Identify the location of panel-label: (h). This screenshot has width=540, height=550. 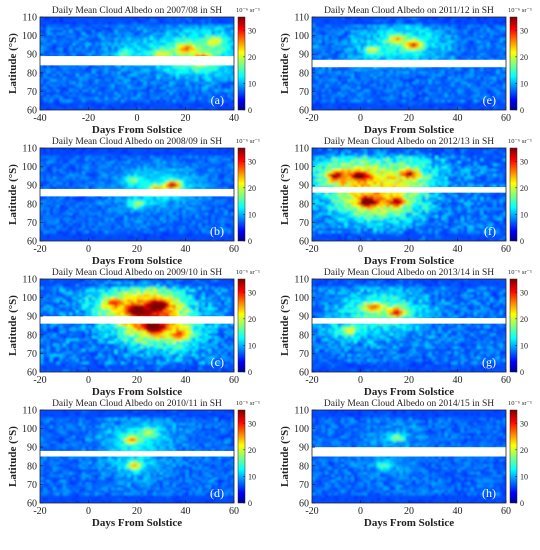
(489, 493).